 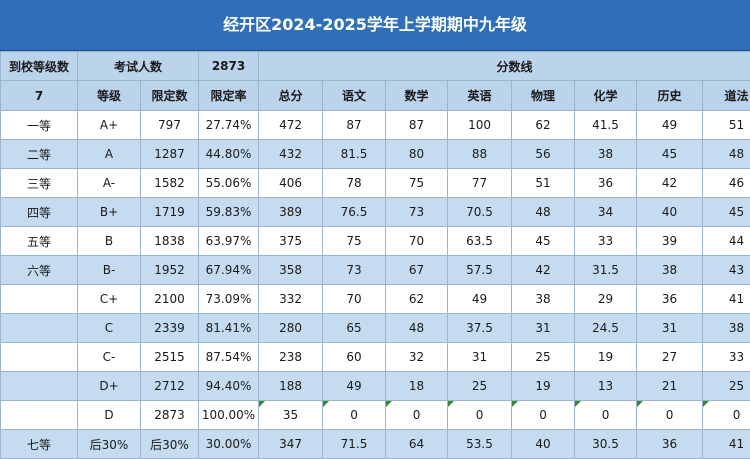 What do you see at coordinates (109, 125) in the screenshot?
I see `table-cell: A+` at bounding box center [109, 125].